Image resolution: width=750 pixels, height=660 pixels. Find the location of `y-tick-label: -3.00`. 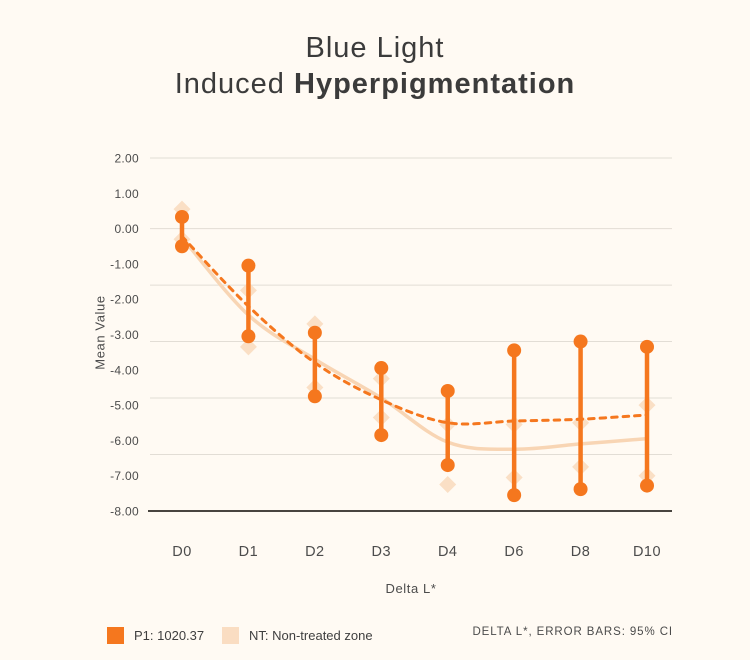

y-tick-label: -3.00 is located at coordinates (124, 335).